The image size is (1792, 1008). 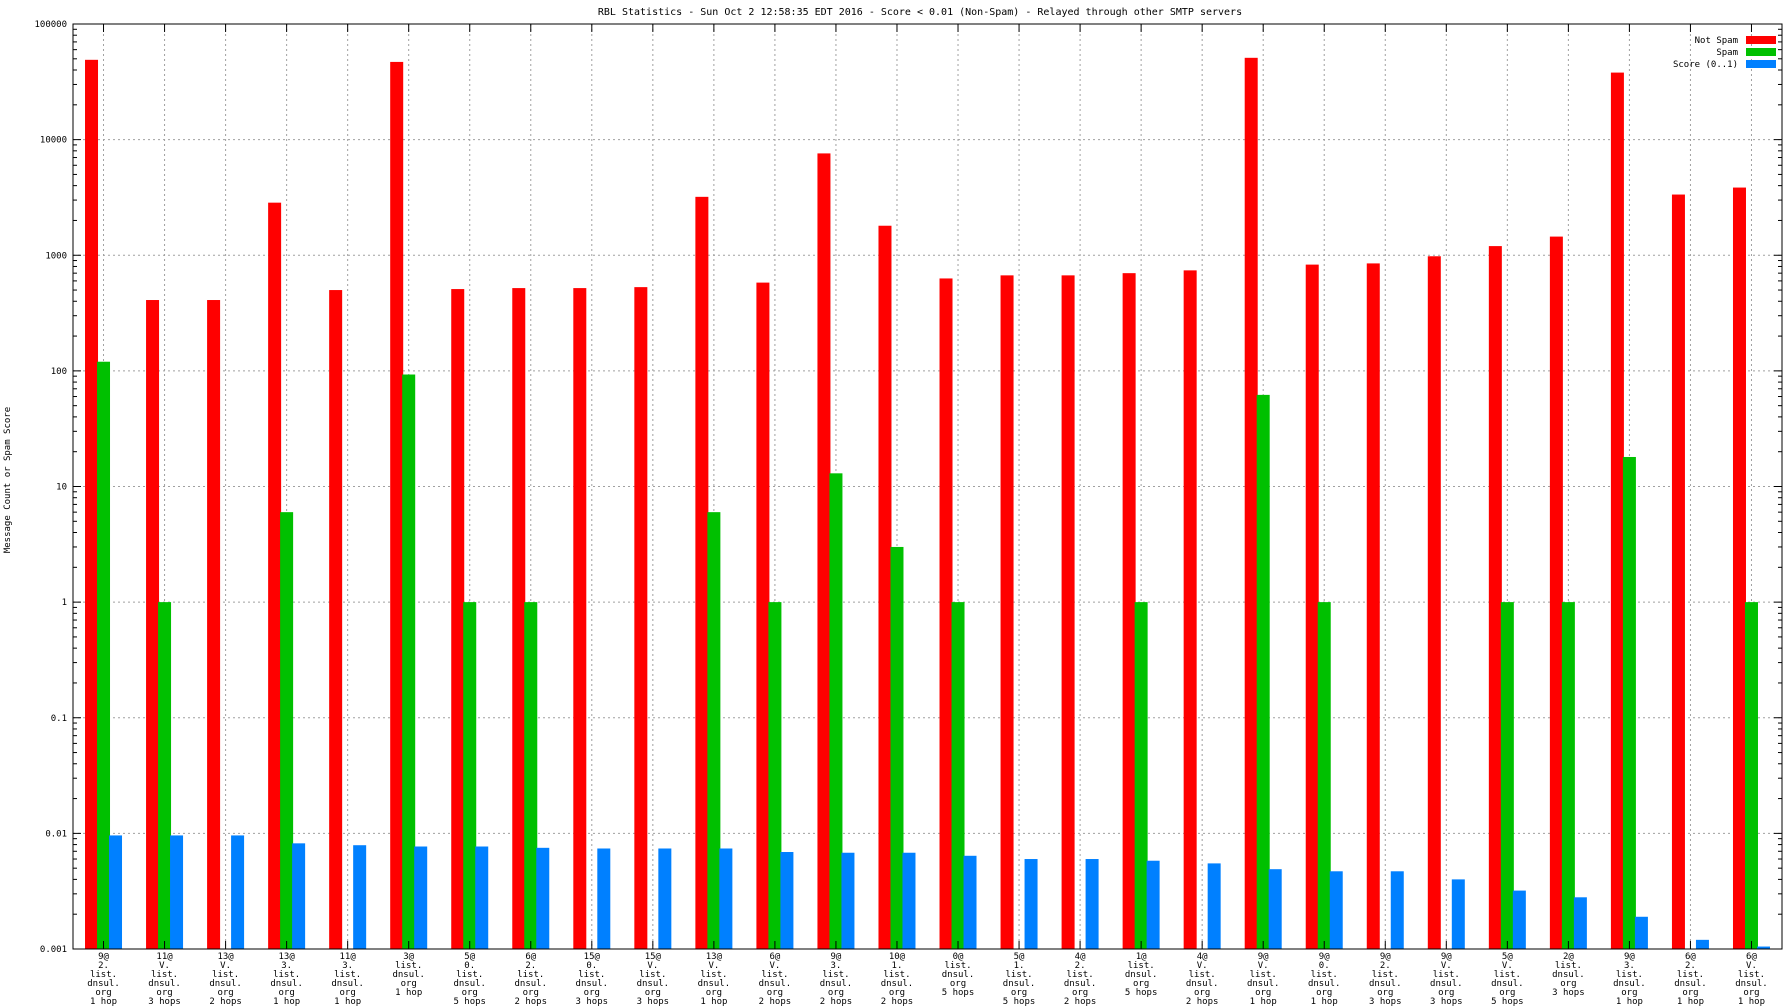 What do you see at coordinates (531, 1002) in the screenshot?
I see `x-tick-label-line: 2 hops` at bounding box center [531, 1002].